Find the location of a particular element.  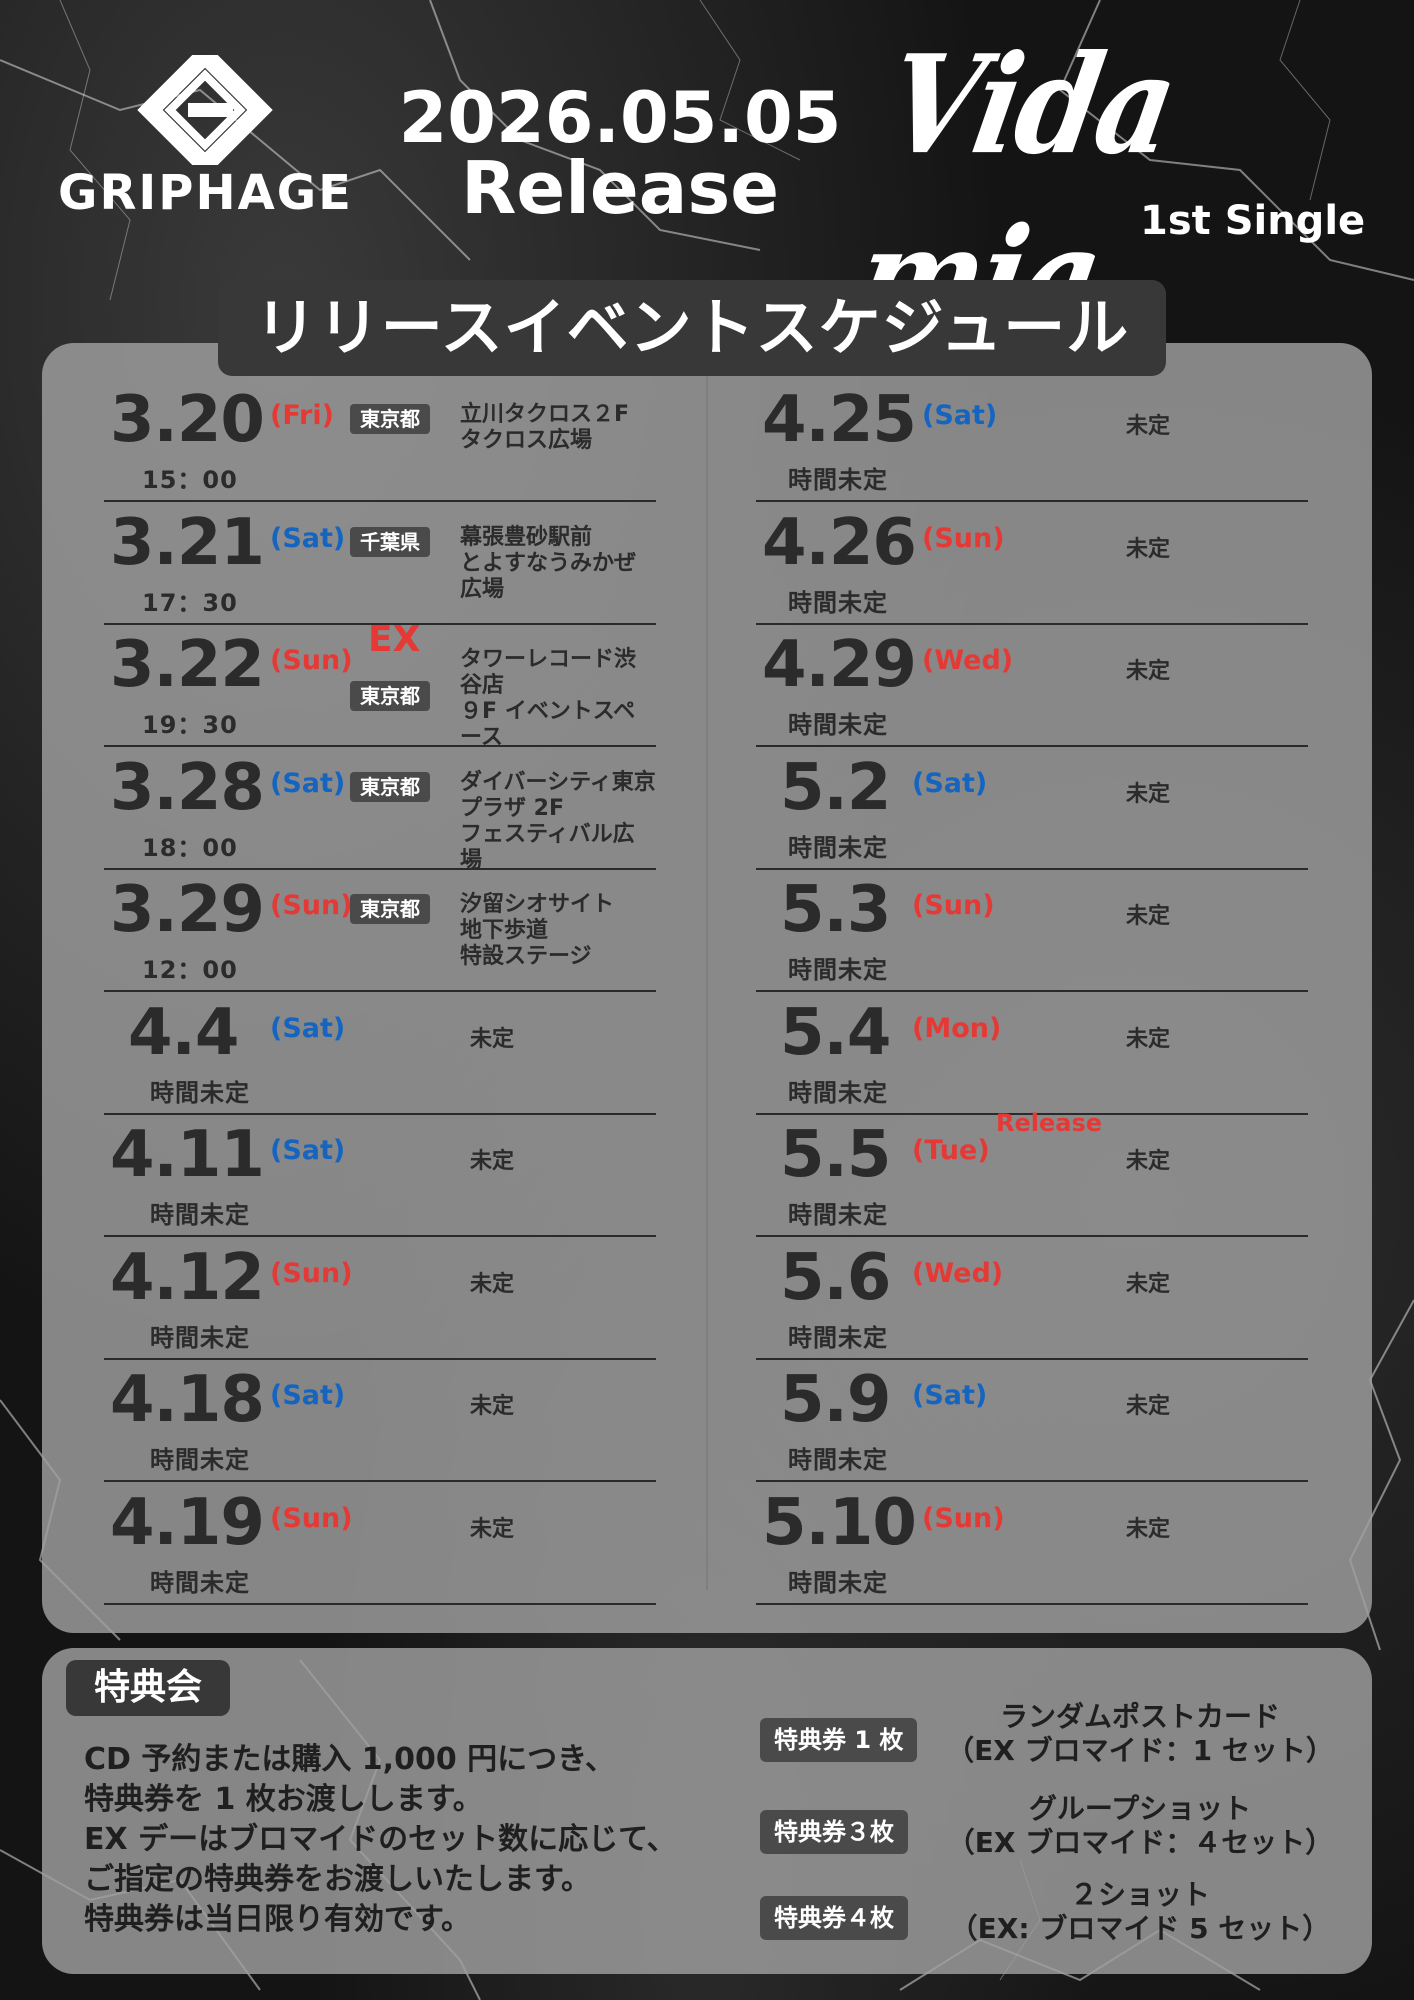

event-row: 5.6 (Wed) 時間未定 未定 is located at coordinates (1032, 1299).